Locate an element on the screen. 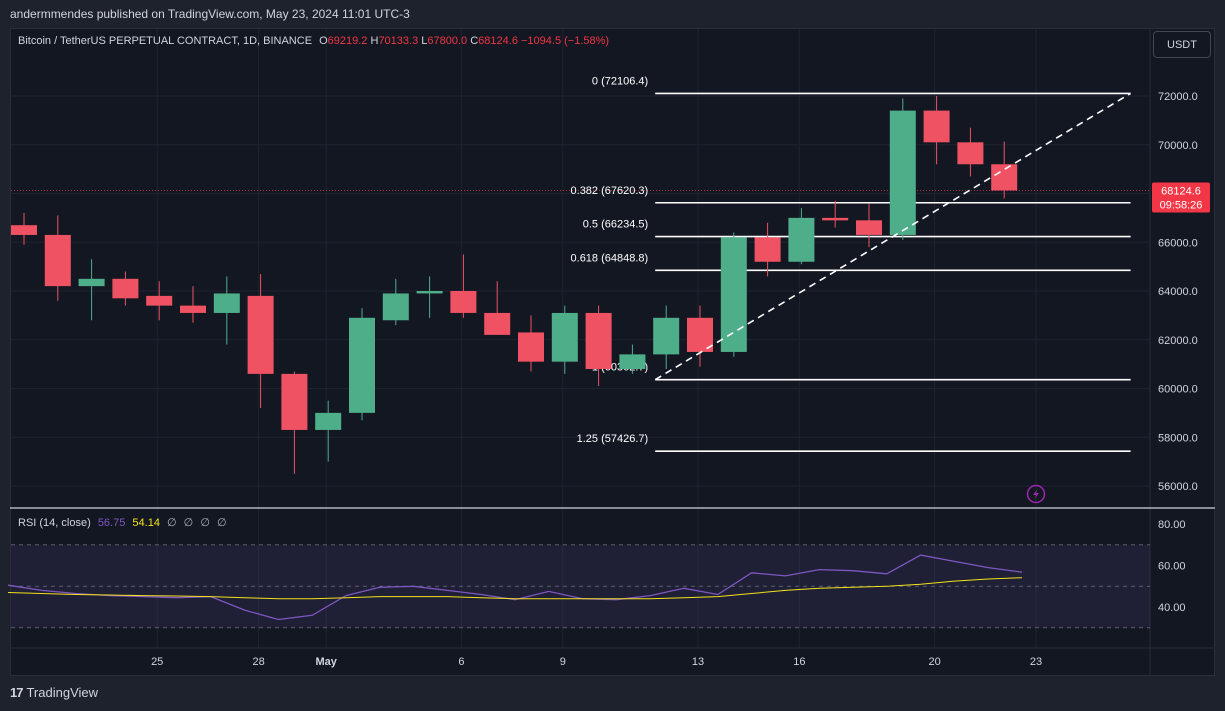  time-tick-label: May is located at coordinates (326, 662).